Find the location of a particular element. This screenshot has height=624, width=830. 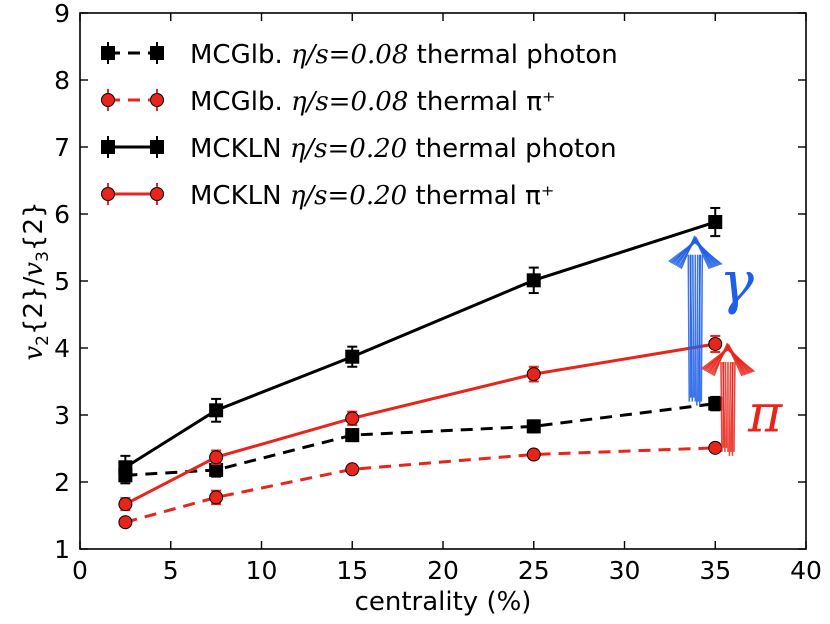

pi-label: π is located at coordinates (765, 415).